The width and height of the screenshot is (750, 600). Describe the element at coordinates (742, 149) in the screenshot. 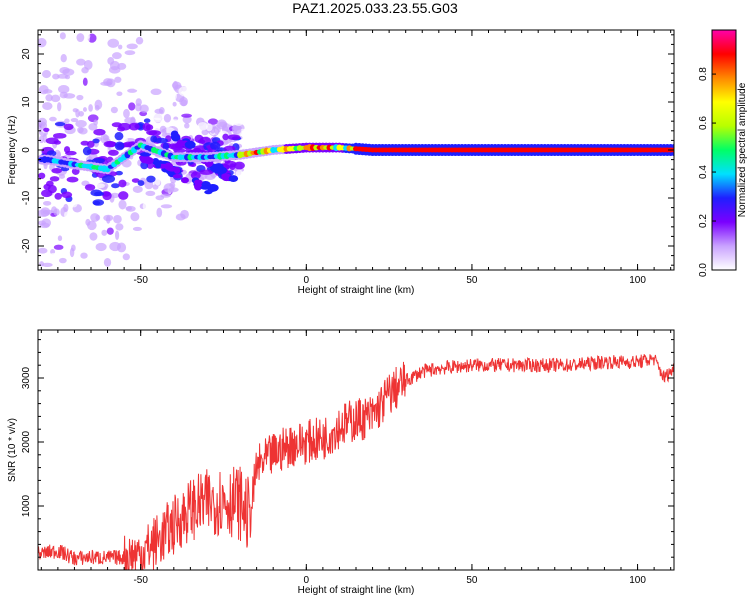

I see `colorbar-label: Normalized spectral amplitude` at that location.